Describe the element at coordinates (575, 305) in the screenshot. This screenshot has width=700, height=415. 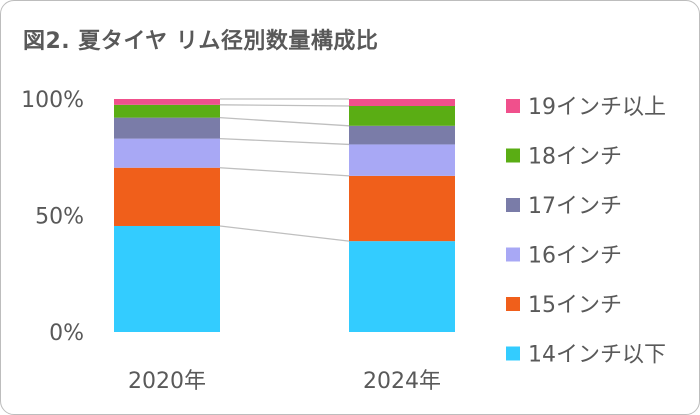
I see `legend-label: 15インチ` at that location.